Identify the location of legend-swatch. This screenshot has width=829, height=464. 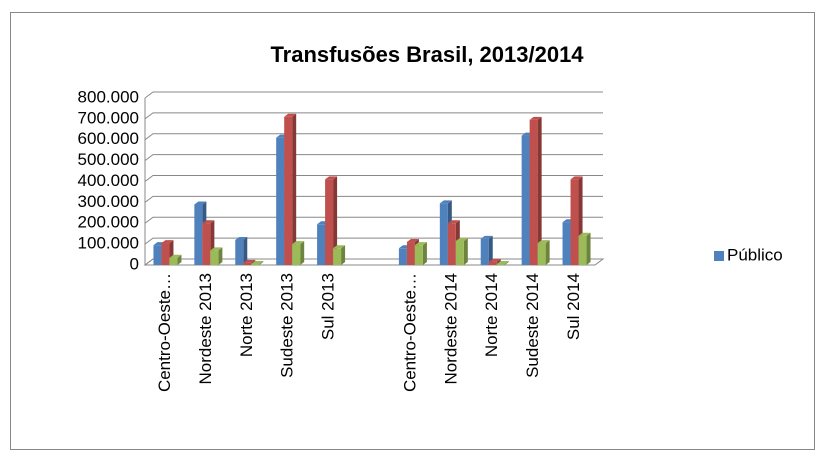
(719, 256).